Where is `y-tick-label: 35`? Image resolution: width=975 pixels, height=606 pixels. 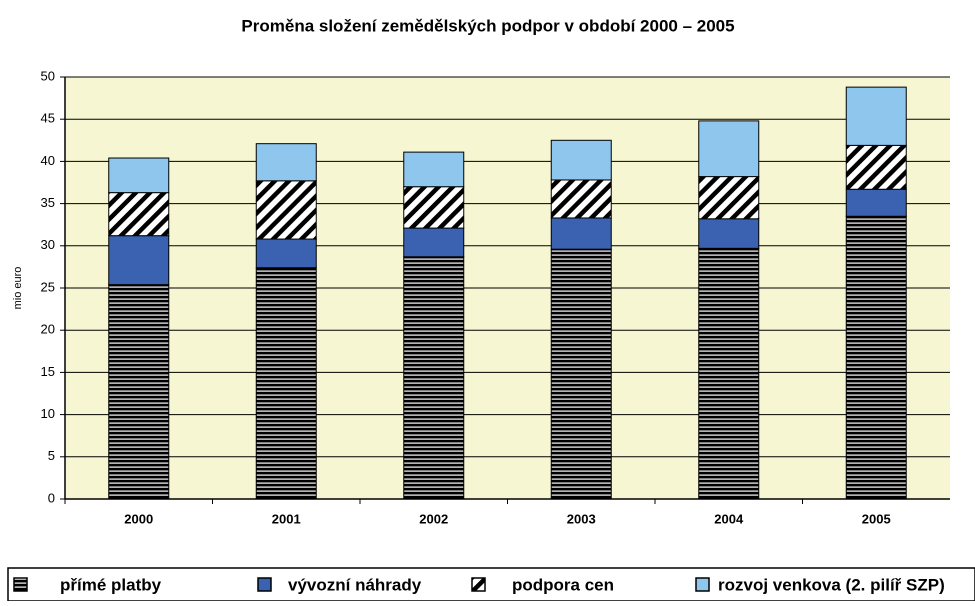 y-tick-label: 35 is located at coordinates (48, 202).